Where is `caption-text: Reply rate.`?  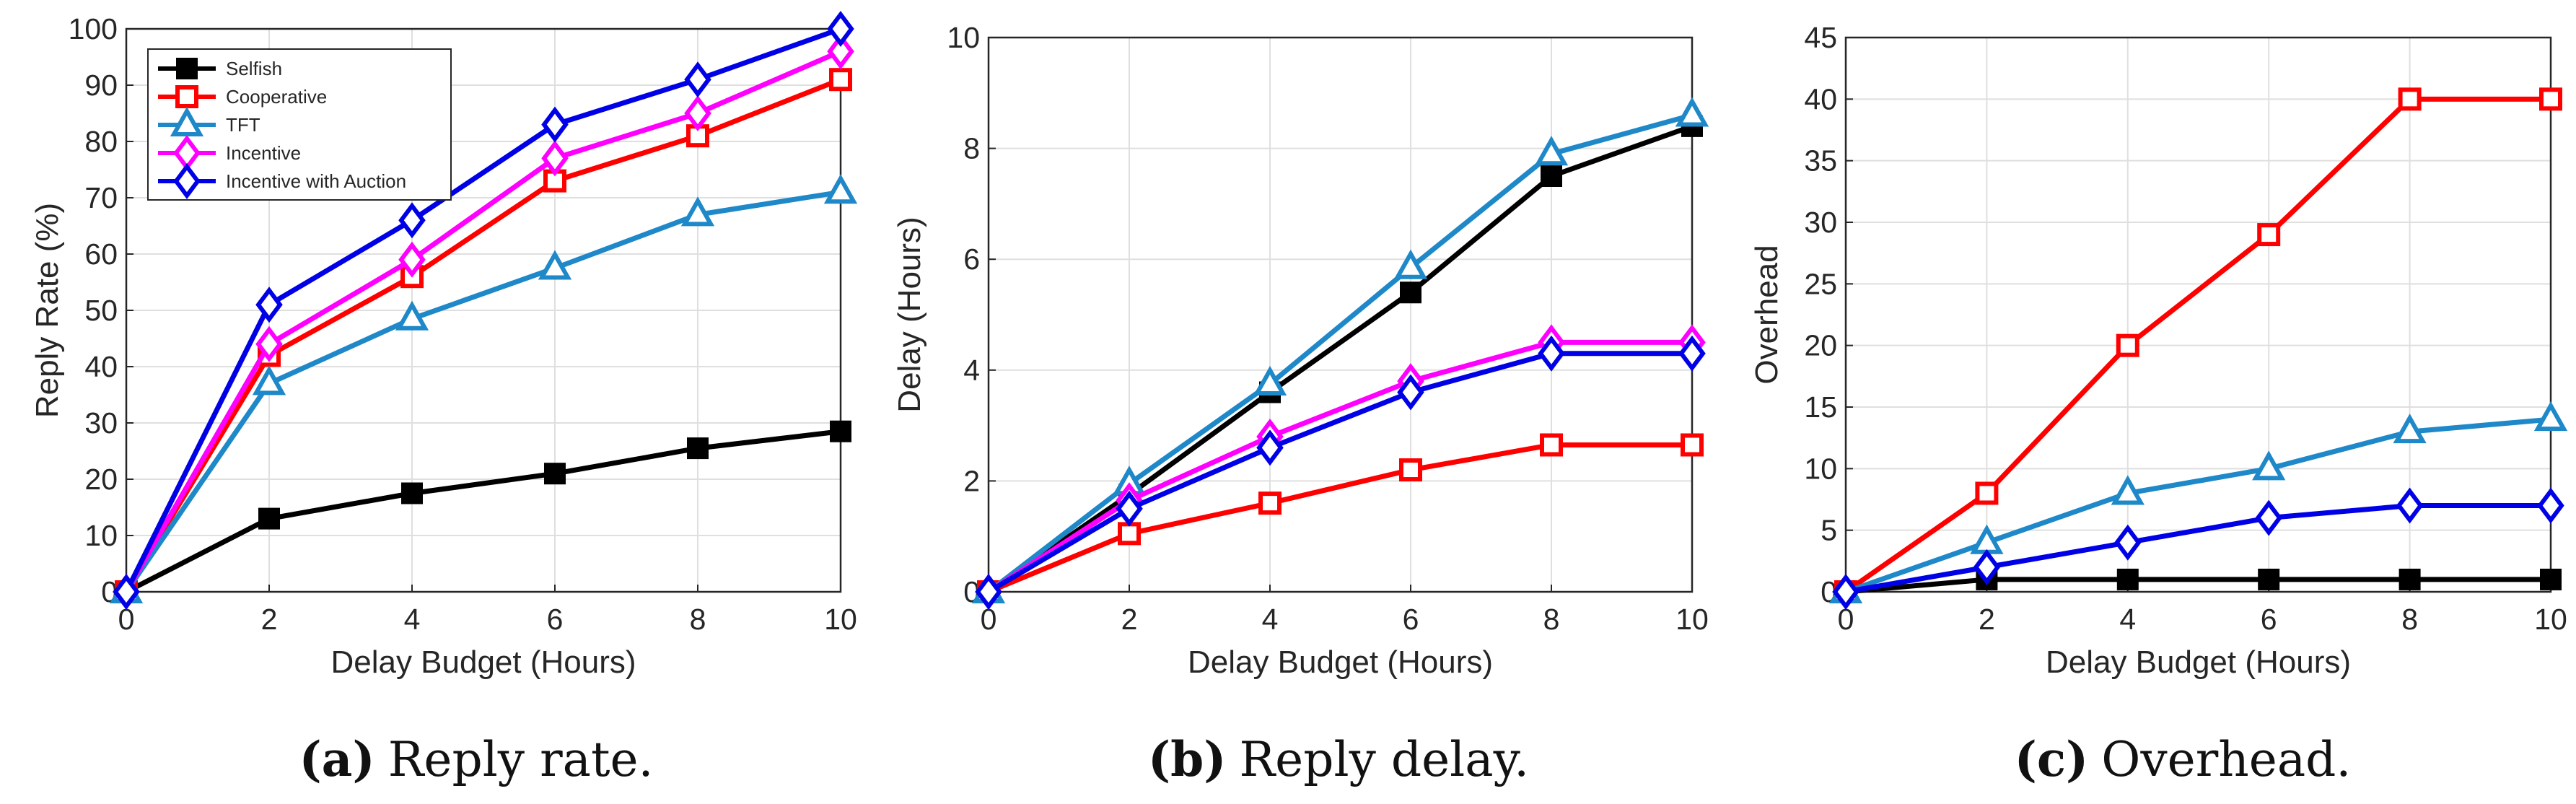 caption-text: Reply rate. is located at coordinates (521, 759).